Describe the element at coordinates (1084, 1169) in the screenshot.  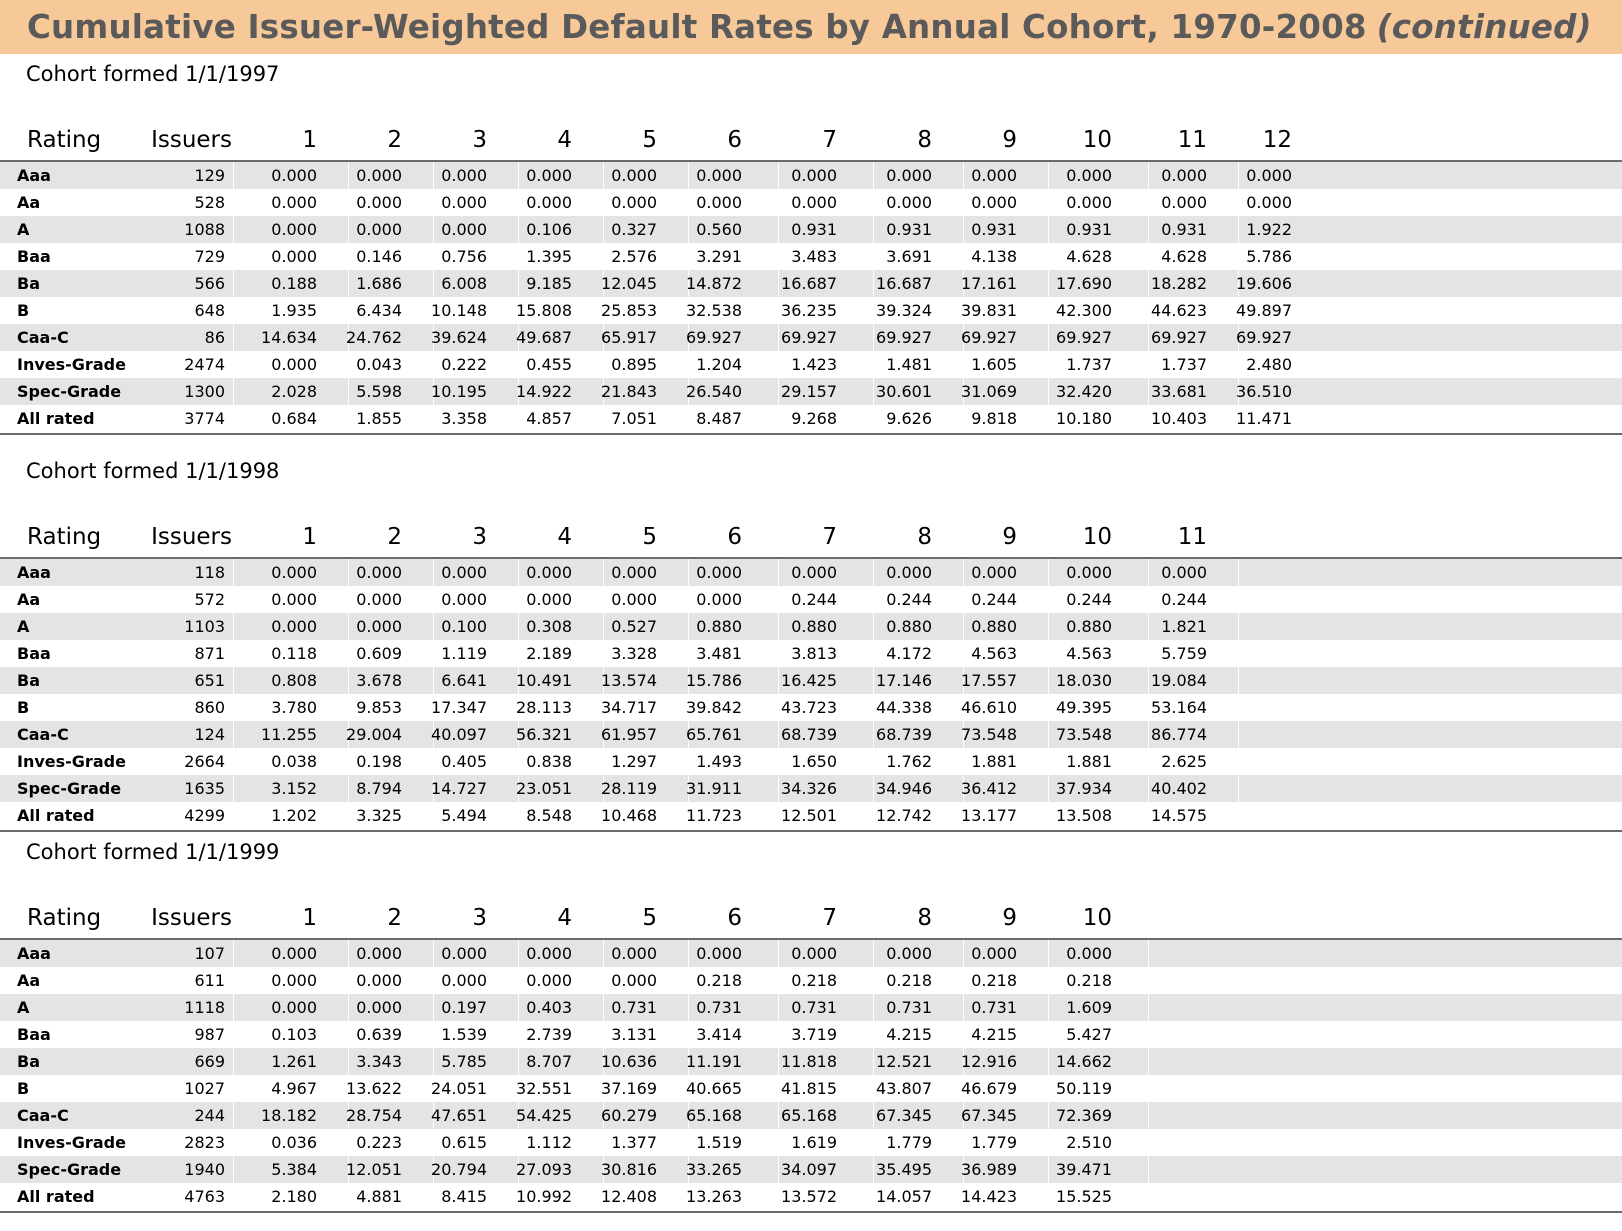
I see `default-rate-cell: 39.471` at that location.